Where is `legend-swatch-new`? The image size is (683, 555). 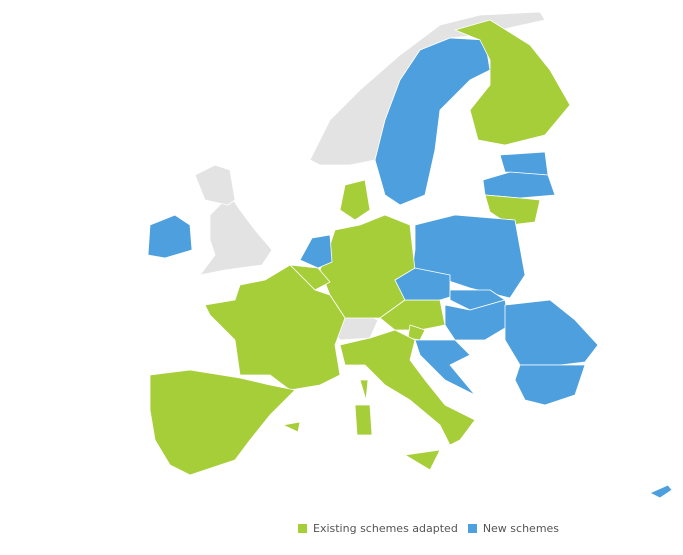 legend-swatch-new is located at coordinates (472, 528).